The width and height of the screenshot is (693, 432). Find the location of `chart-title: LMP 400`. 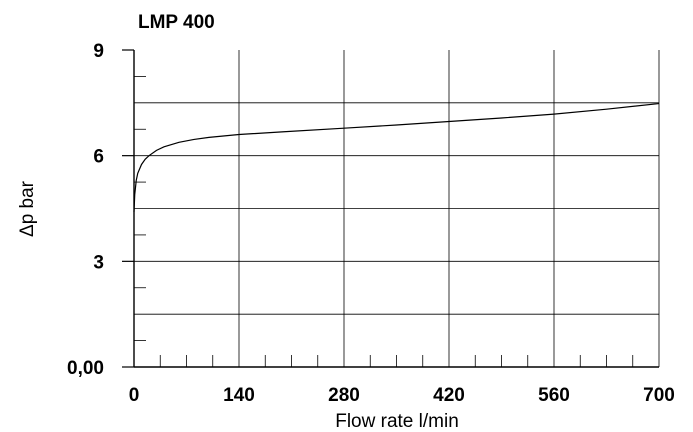

chart-title: LMP 400 is located at coordinates (176, 22).